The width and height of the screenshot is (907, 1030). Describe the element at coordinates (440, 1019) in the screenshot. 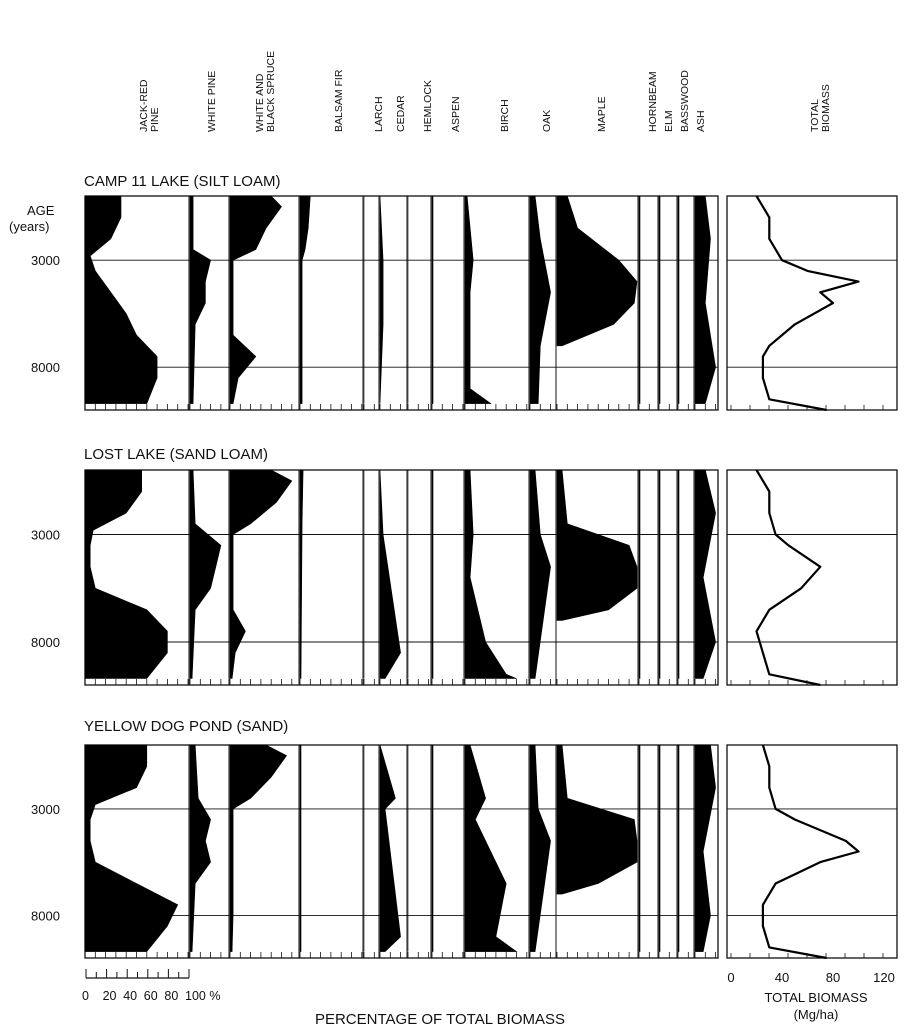

I see `pct-axis-title: PERCENTAGE OF TOTAL BIOMASS` at that location.